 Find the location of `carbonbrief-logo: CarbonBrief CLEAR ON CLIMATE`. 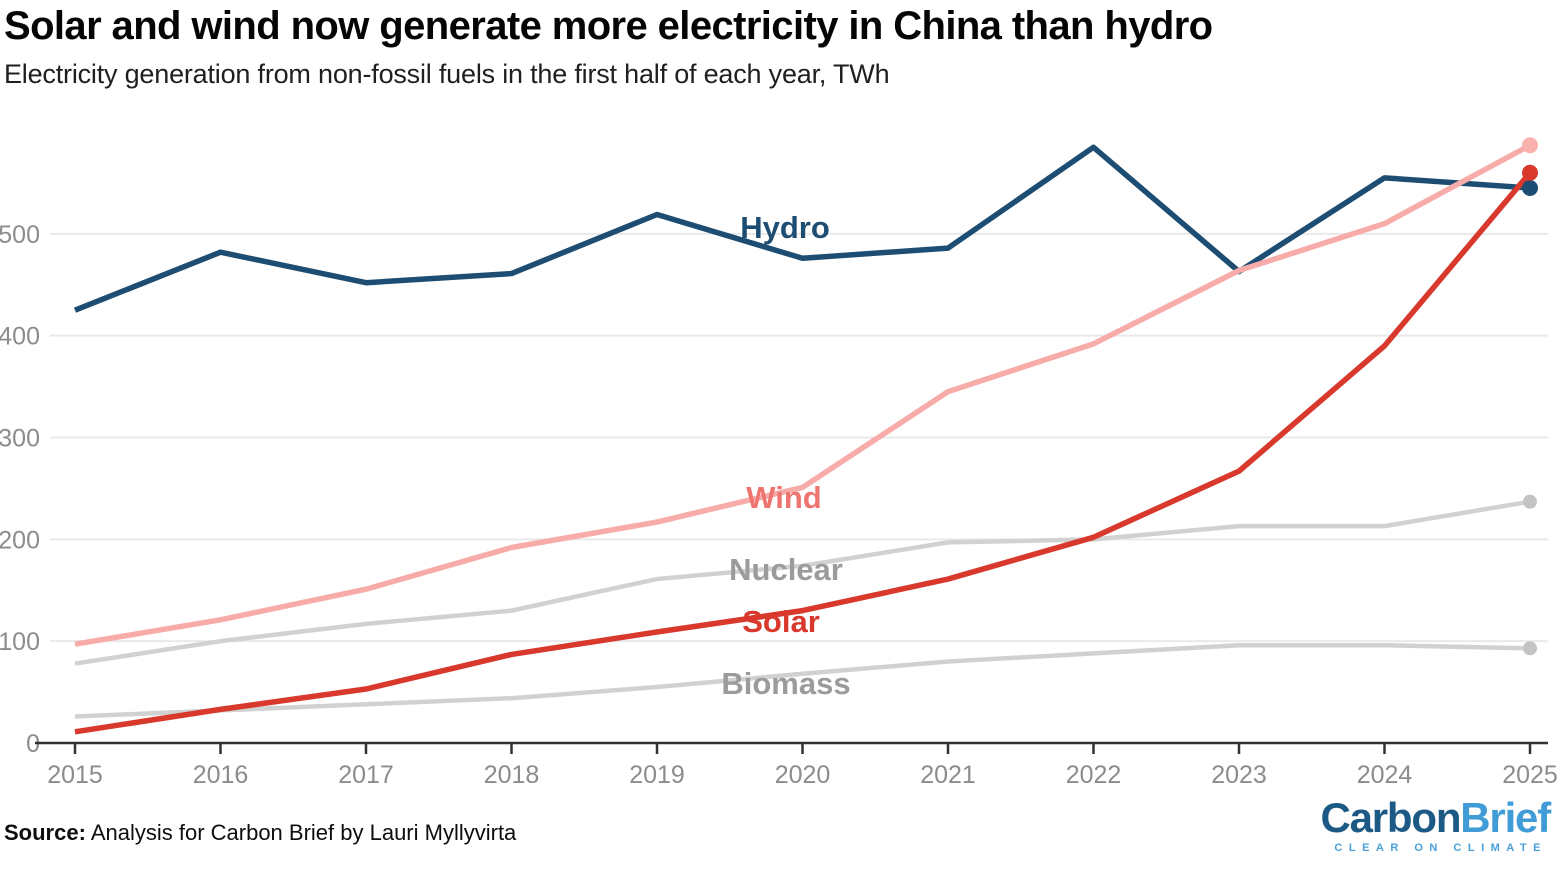

carbonbrief-logo: CarbonBrief CLEAR ON CLIMATE is located at coordinates (1435, 824).